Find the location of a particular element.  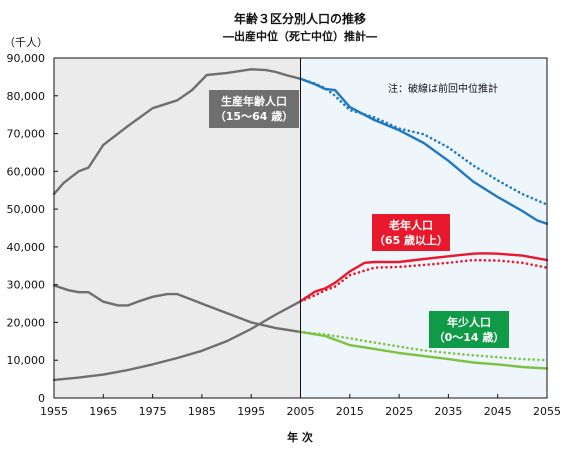

y-tick-label: 20,000 is located at coordinates (26, 322).